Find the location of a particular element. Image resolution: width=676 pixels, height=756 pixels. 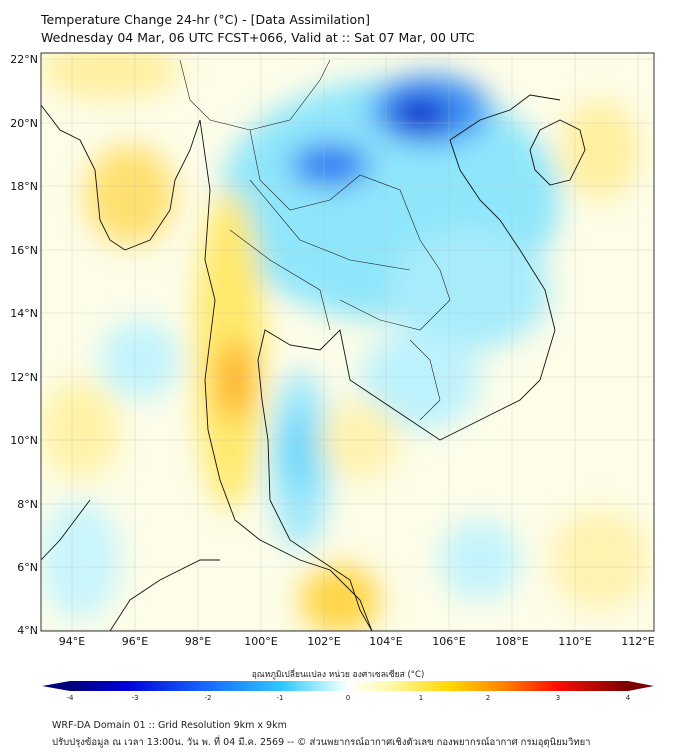

lat-label: 8°N is located at coordinates (27, 504).